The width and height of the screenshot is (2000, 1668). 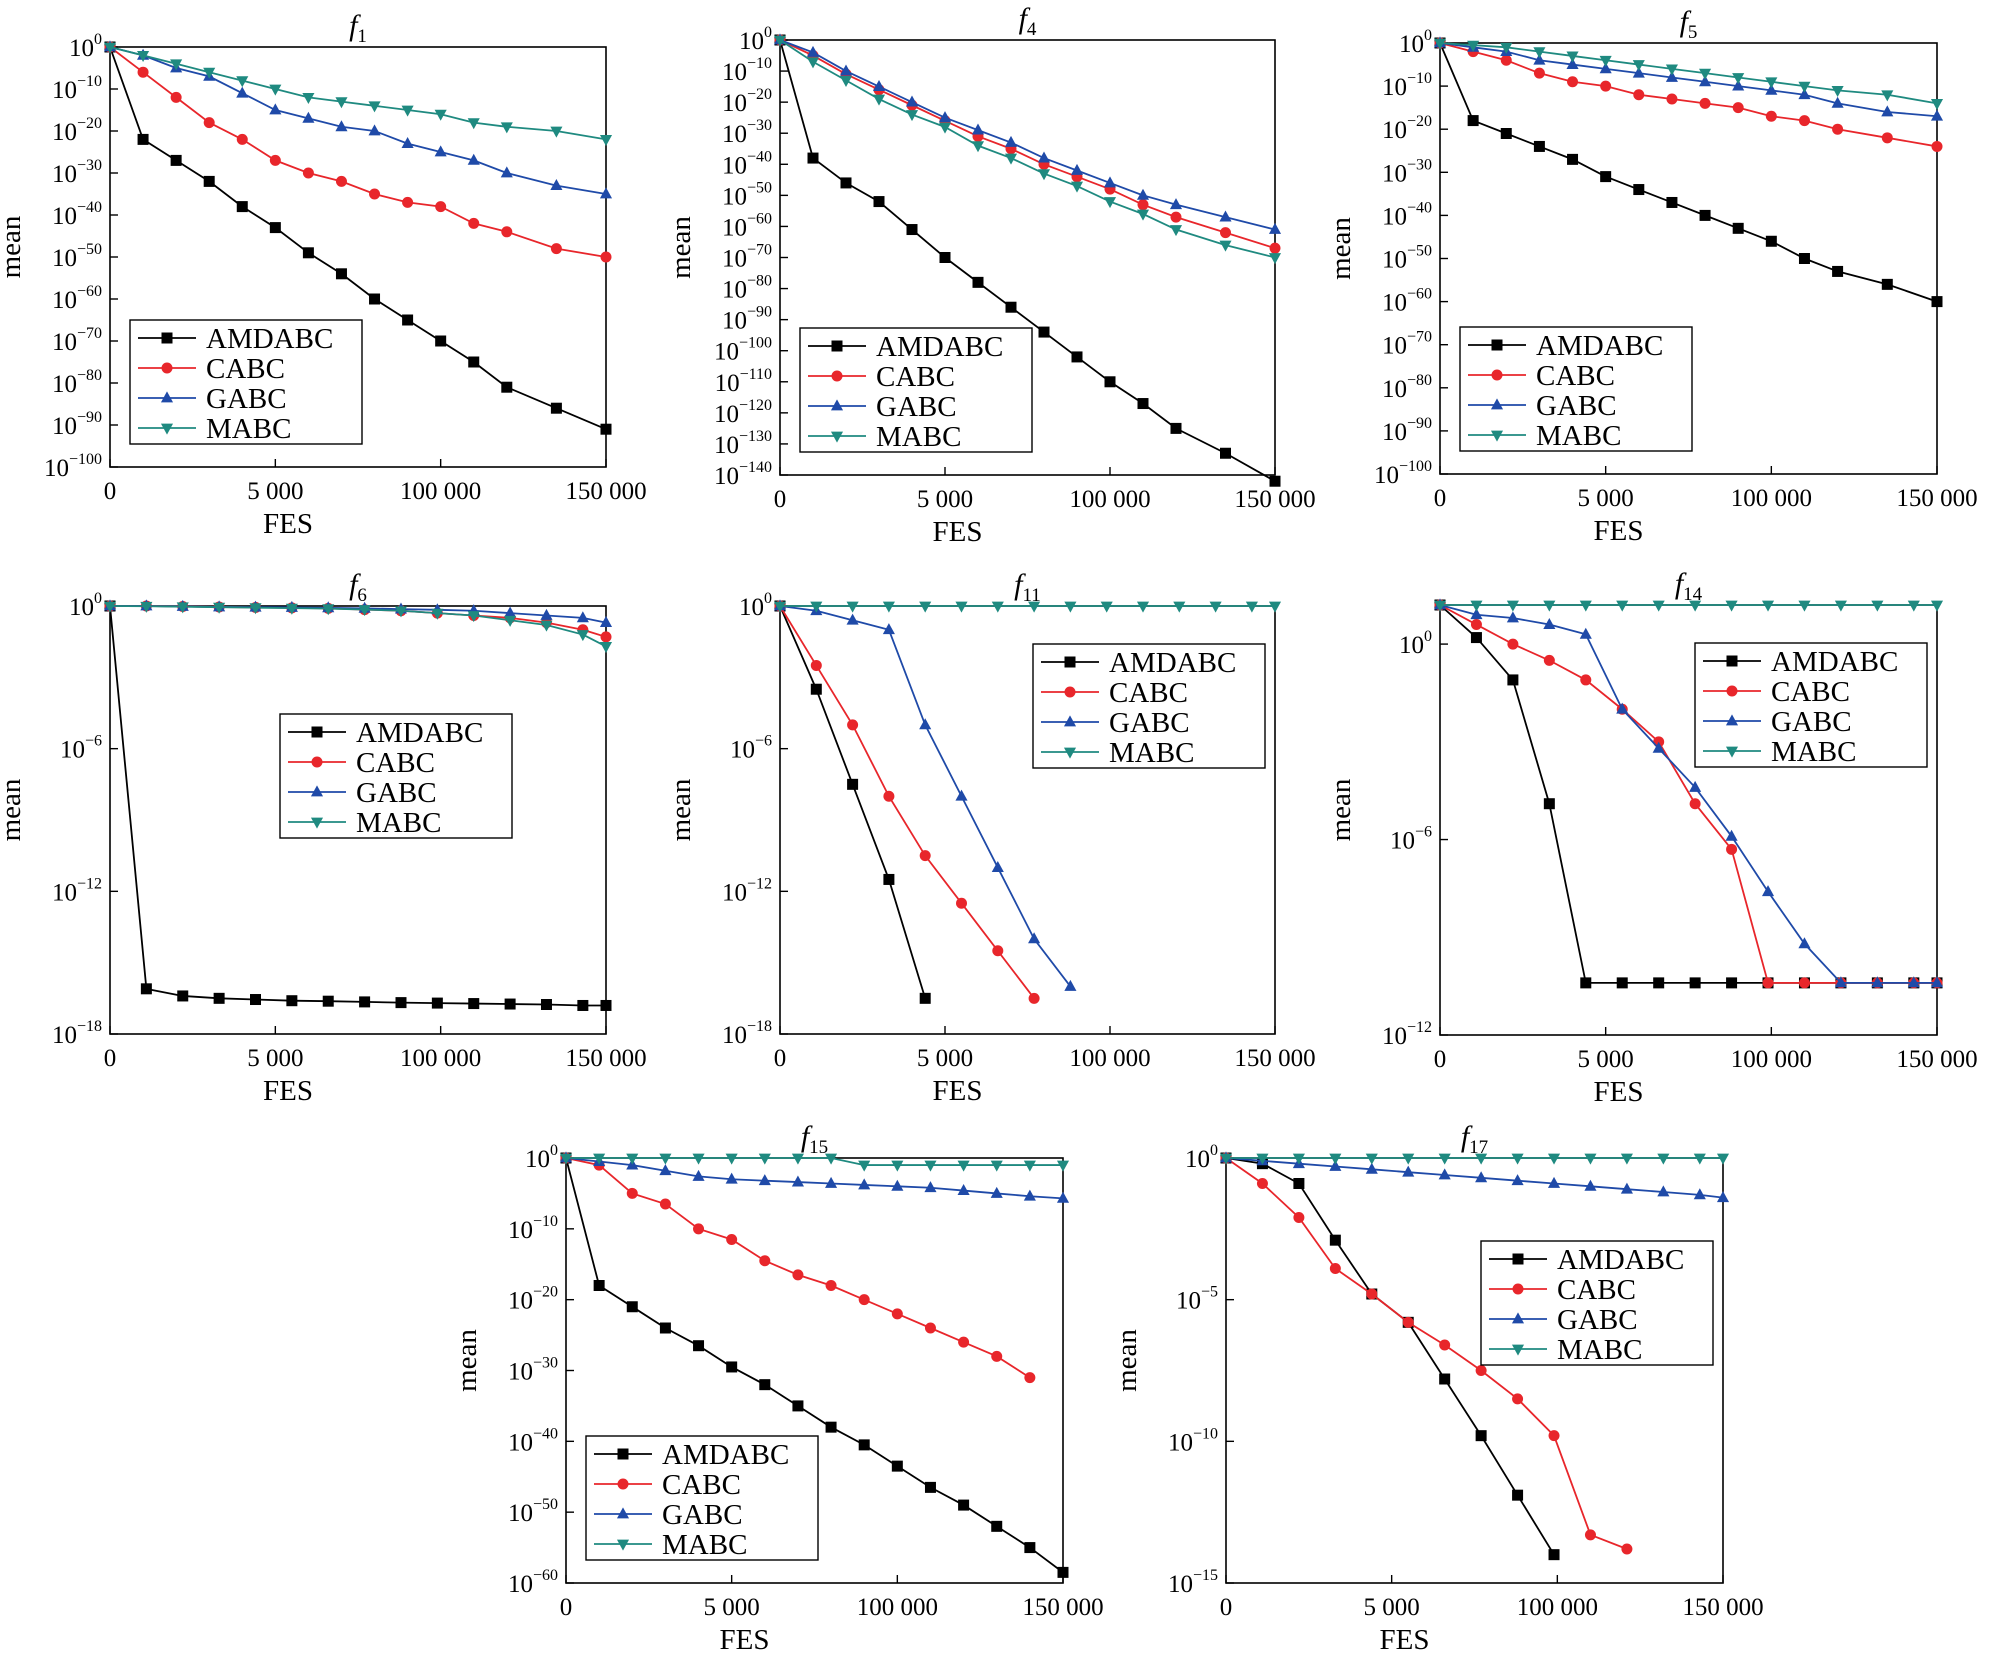 I want to click on y-tick-label: 10⁻¹⁸, so click(x=747, y=1033).